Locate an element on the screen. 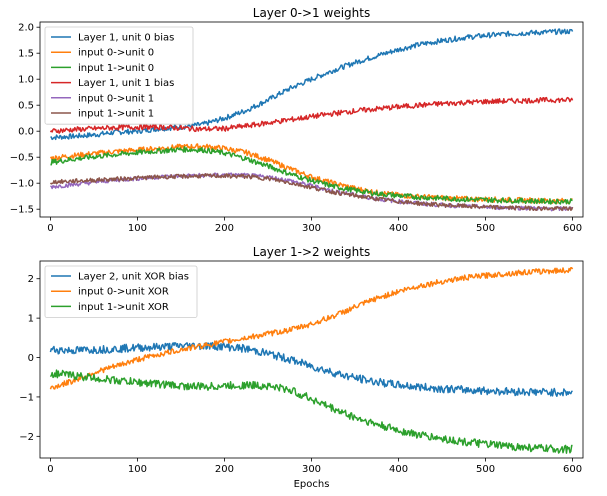 This screenshot has height=496, width=607. y-tick-label: 2.0 is located at coordinates (26, 28).